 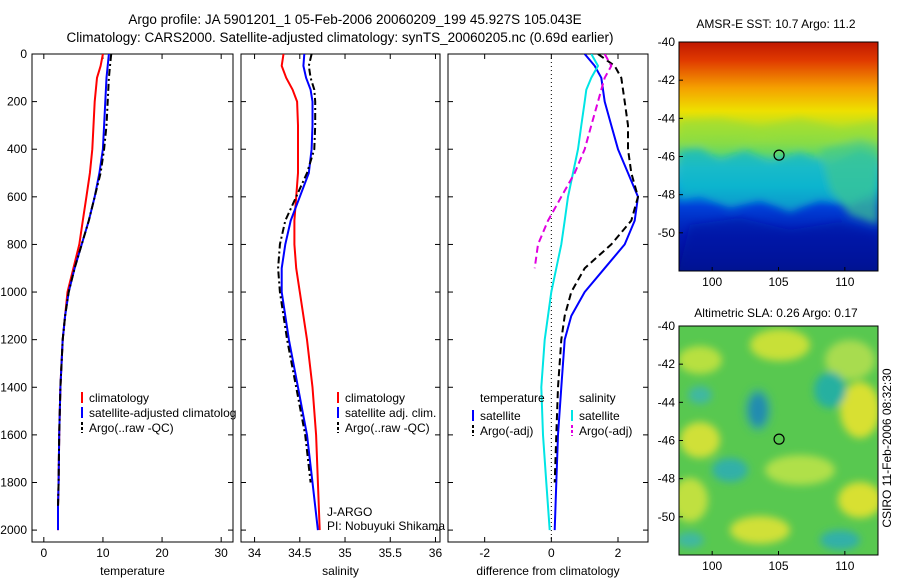 I want to click on x-tick-label: -2, so click(x=484, y=553).